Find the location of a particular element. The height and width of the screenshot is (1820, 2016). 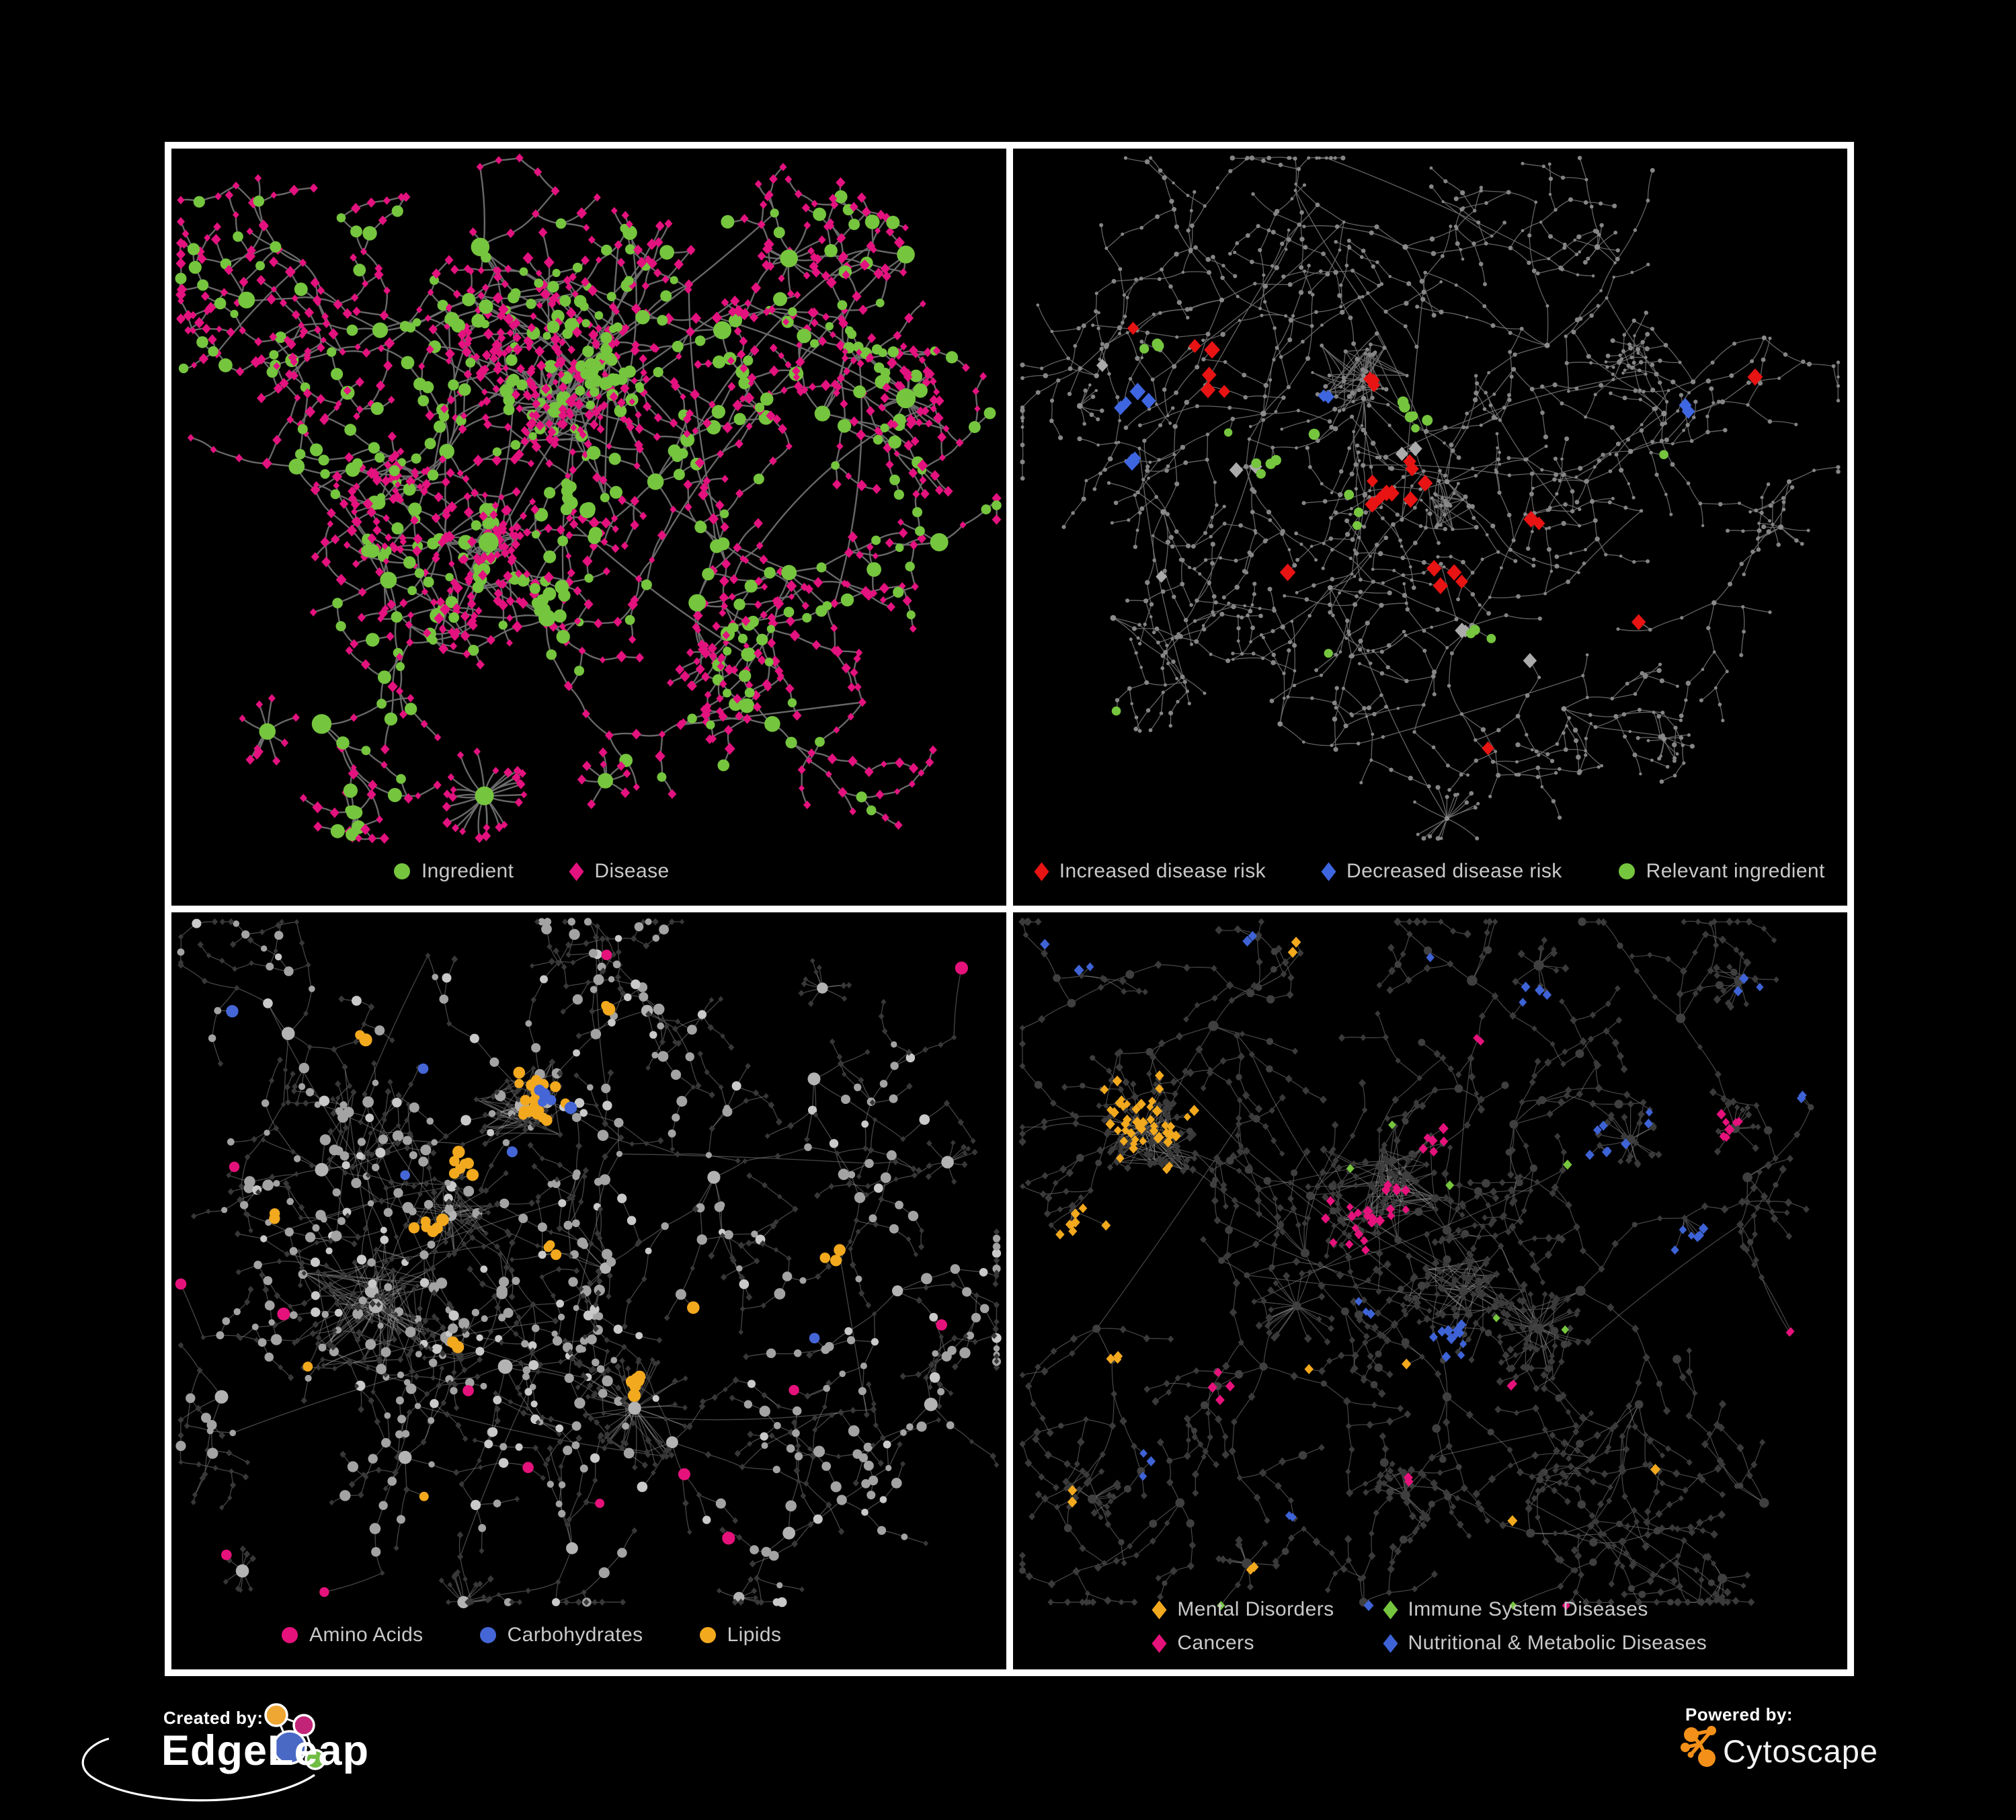

legend-label: Cancers is located at coordinates (1215, 1643).